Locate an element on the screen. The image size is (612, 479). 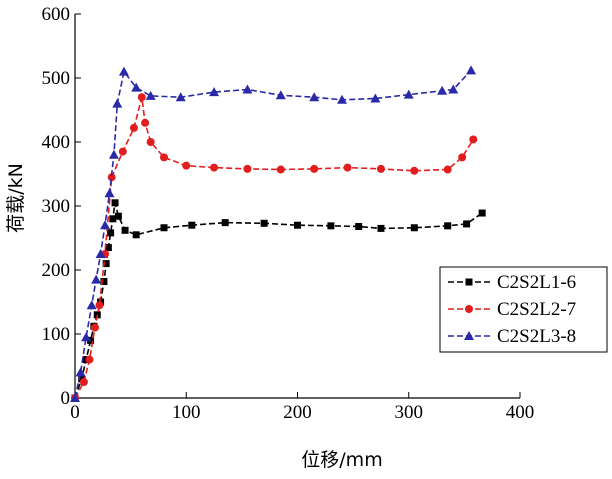
x-tick-label: 400 is located at coordinates (520, 412).